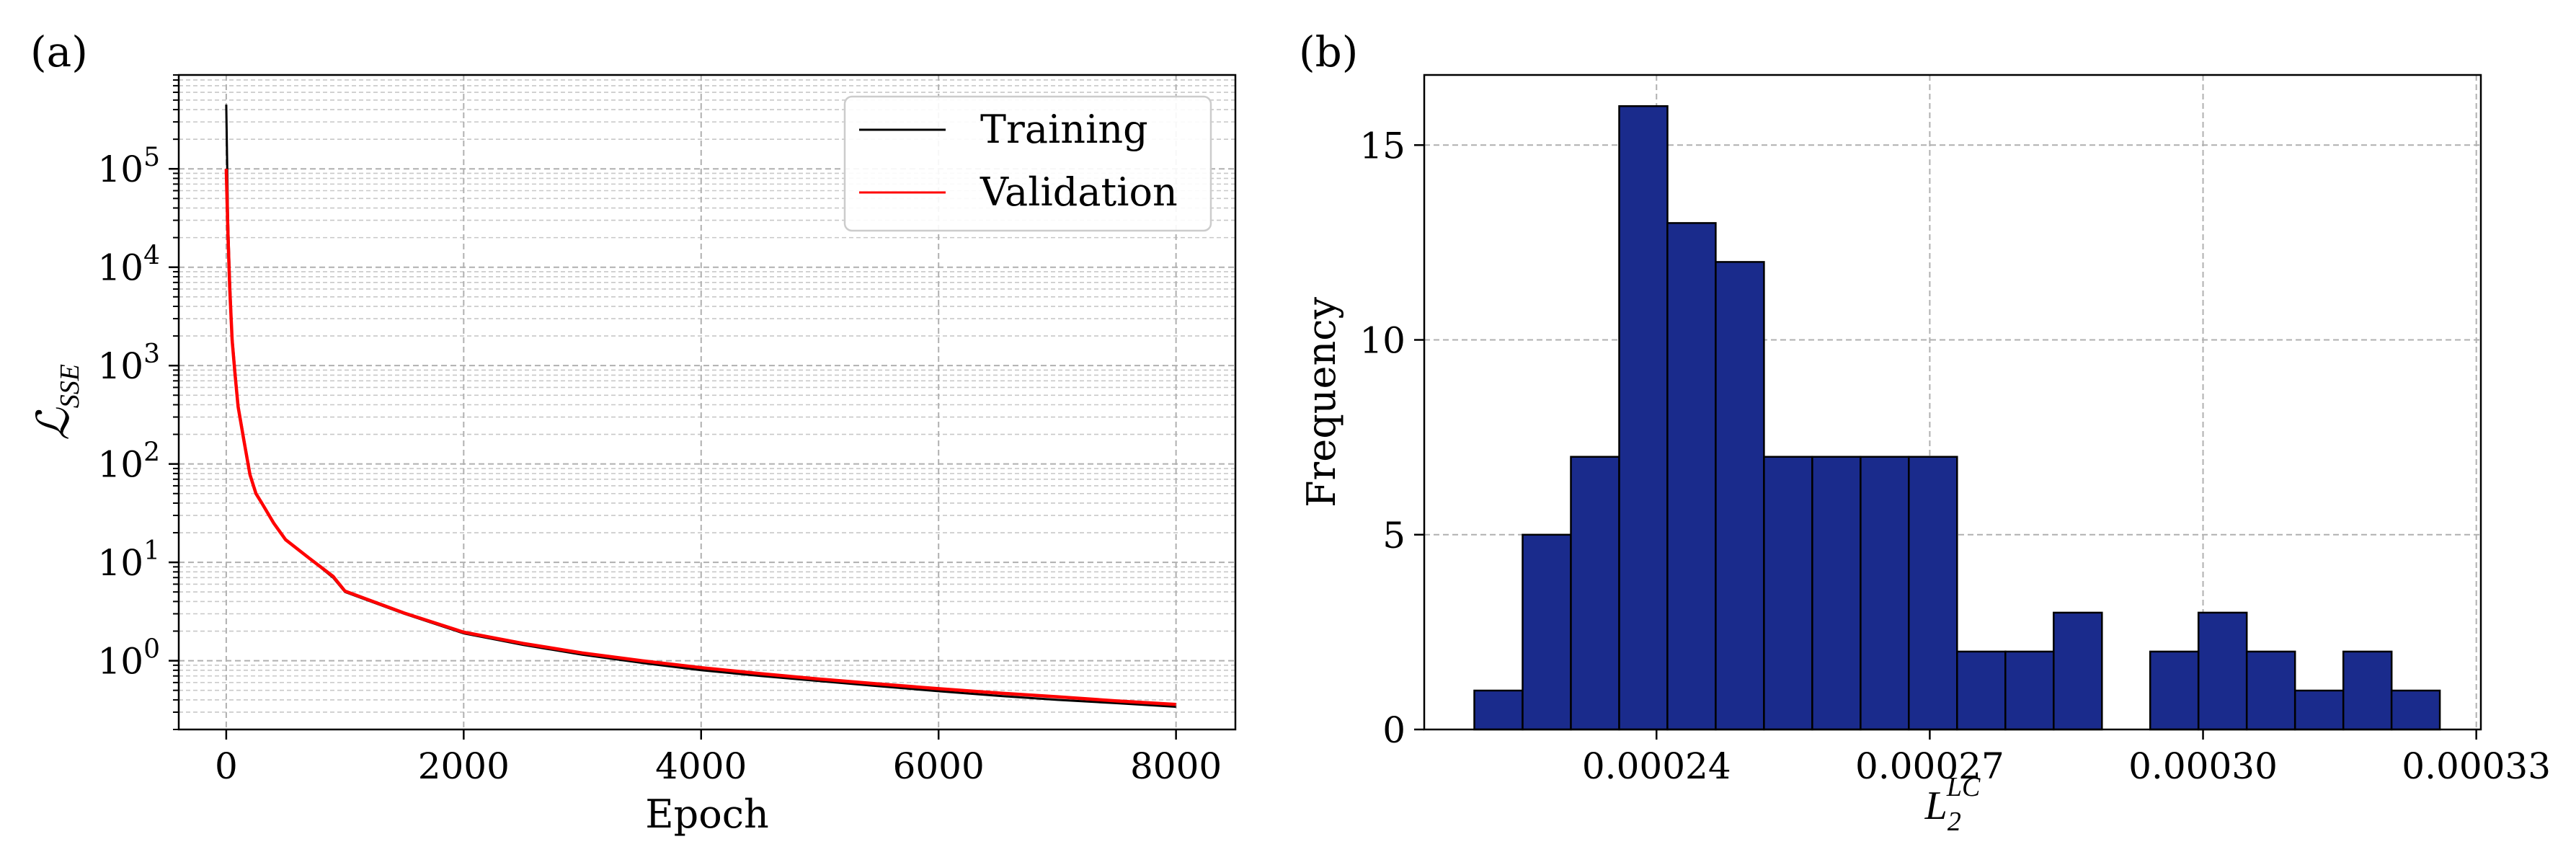  I want to click on y-tick-label: 10¹, so click(128, 560).